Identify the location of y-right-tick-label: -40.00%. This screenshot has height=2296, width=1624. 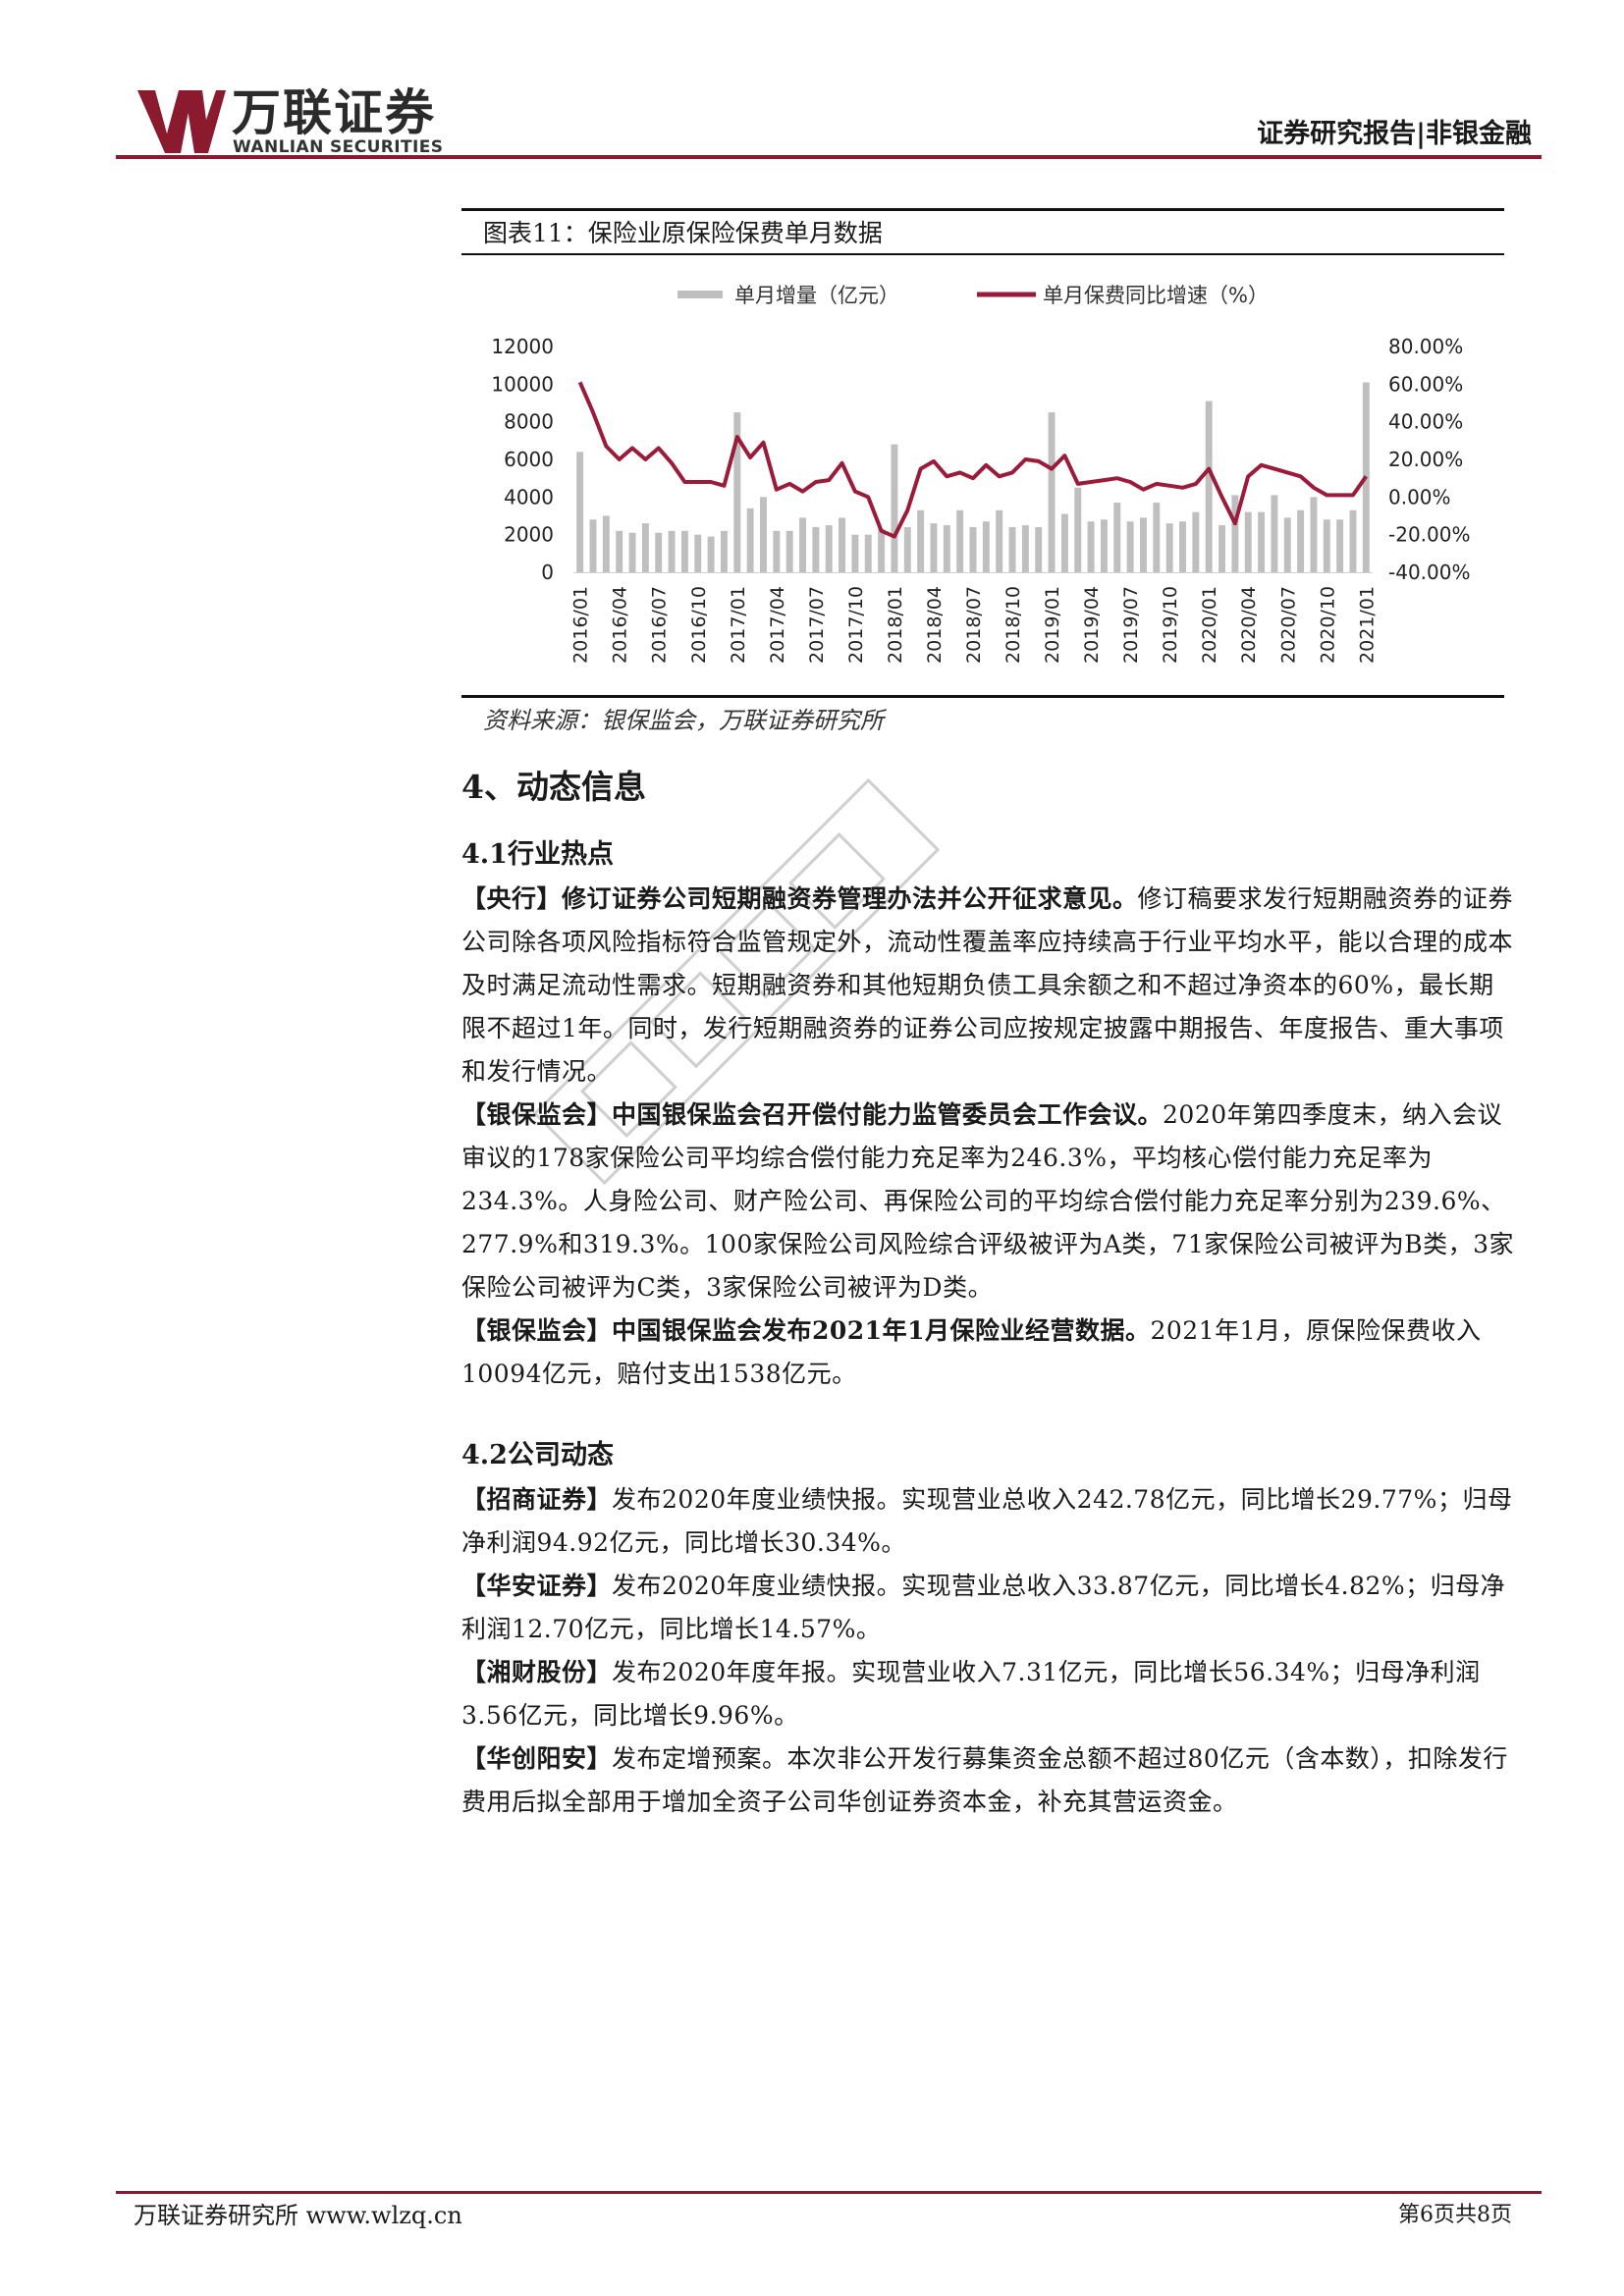
(1429, 572).